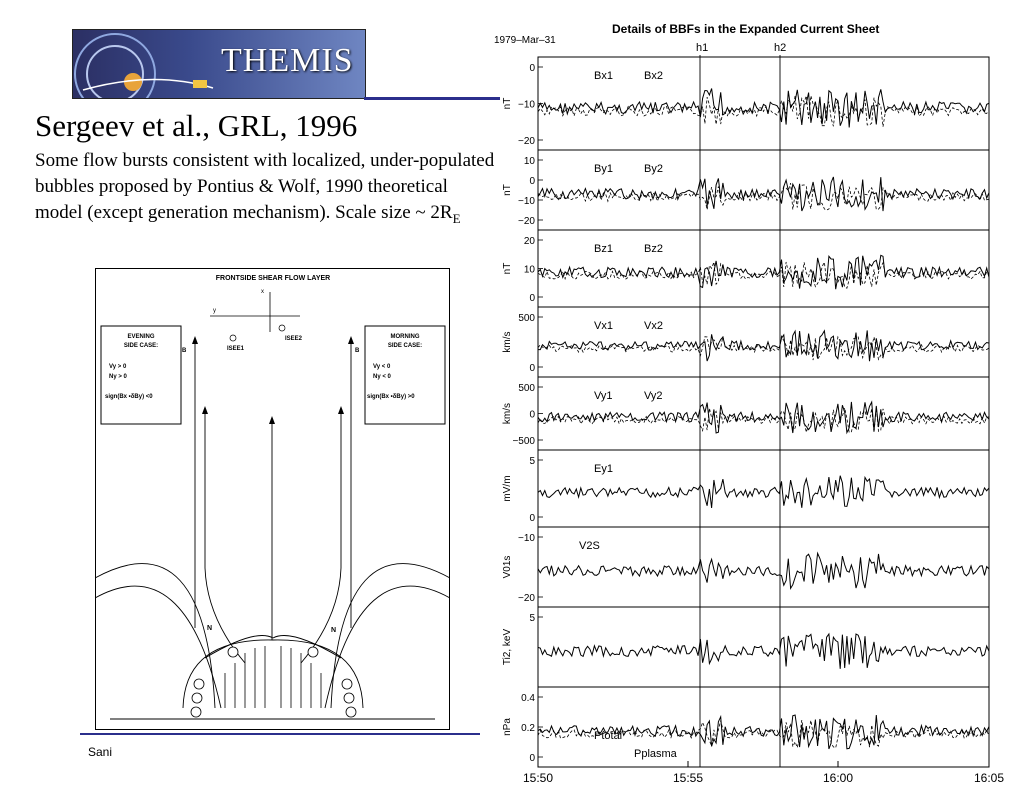 Image resolution: width=1024 pixels, height=791 pixels. What do you see at coordinates (656, 754) in the screenshot?
I see `legend-2: Pplasma` at bounding box center [656, 754].